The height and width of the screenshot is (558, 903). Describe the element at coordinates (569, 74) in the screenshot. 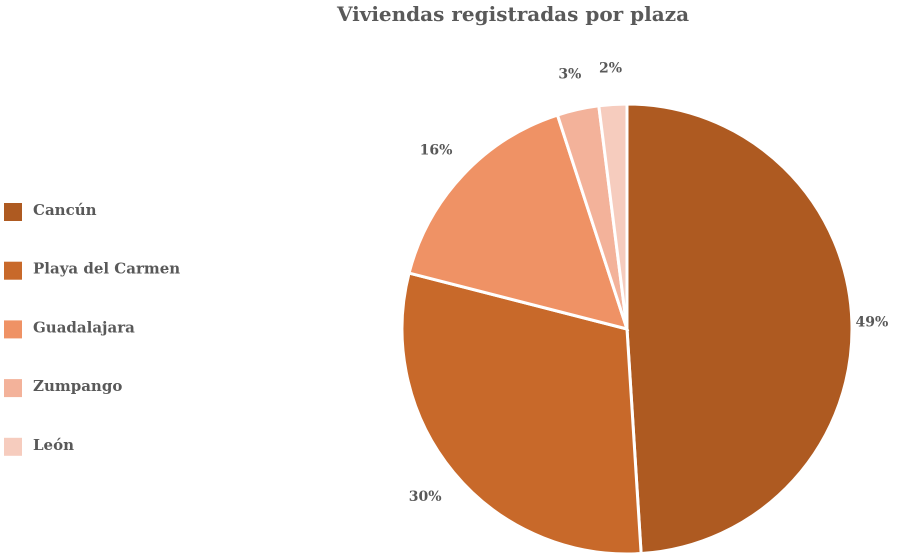

I see `data-label: 3%` at that location.